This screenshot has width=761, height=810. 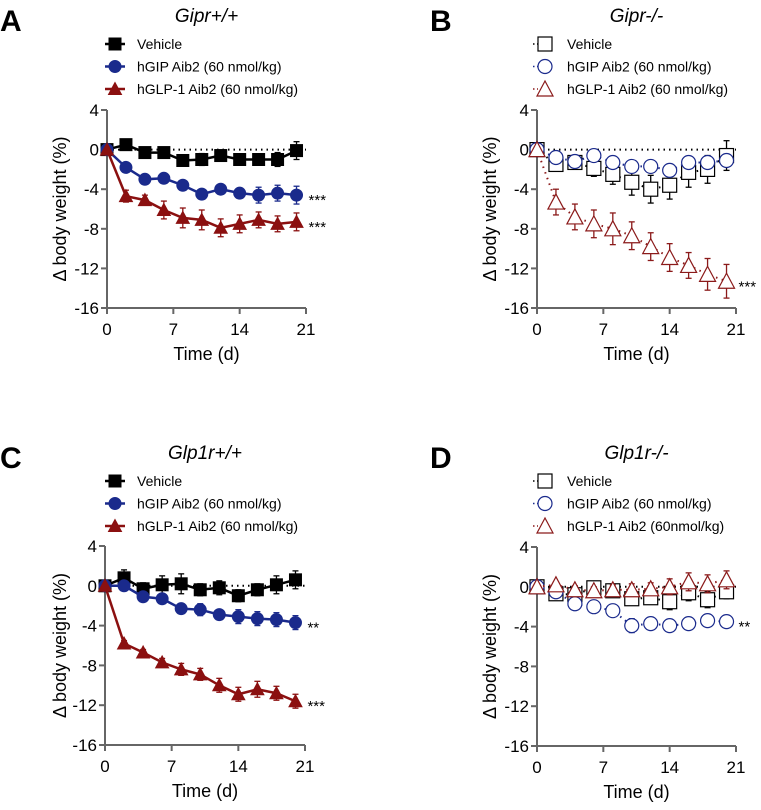 I want to click on panel-letter: B, so click(x=441, y=21).